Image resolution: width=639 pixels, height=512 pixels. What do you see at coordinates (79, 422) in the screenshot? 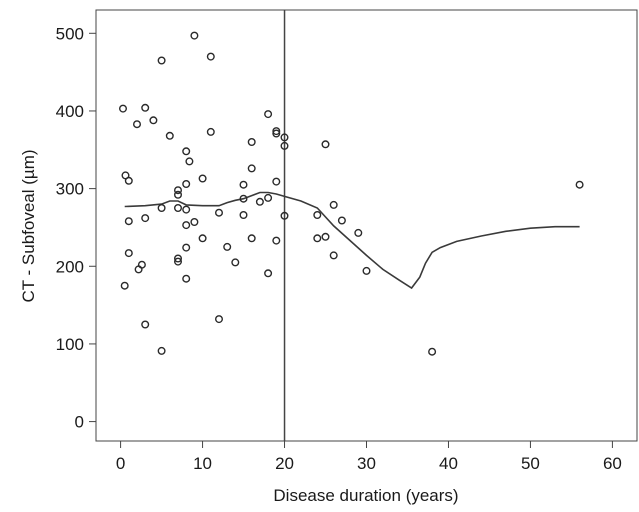
I see `y-tick-label: 0` at bounding box center [79, 422].